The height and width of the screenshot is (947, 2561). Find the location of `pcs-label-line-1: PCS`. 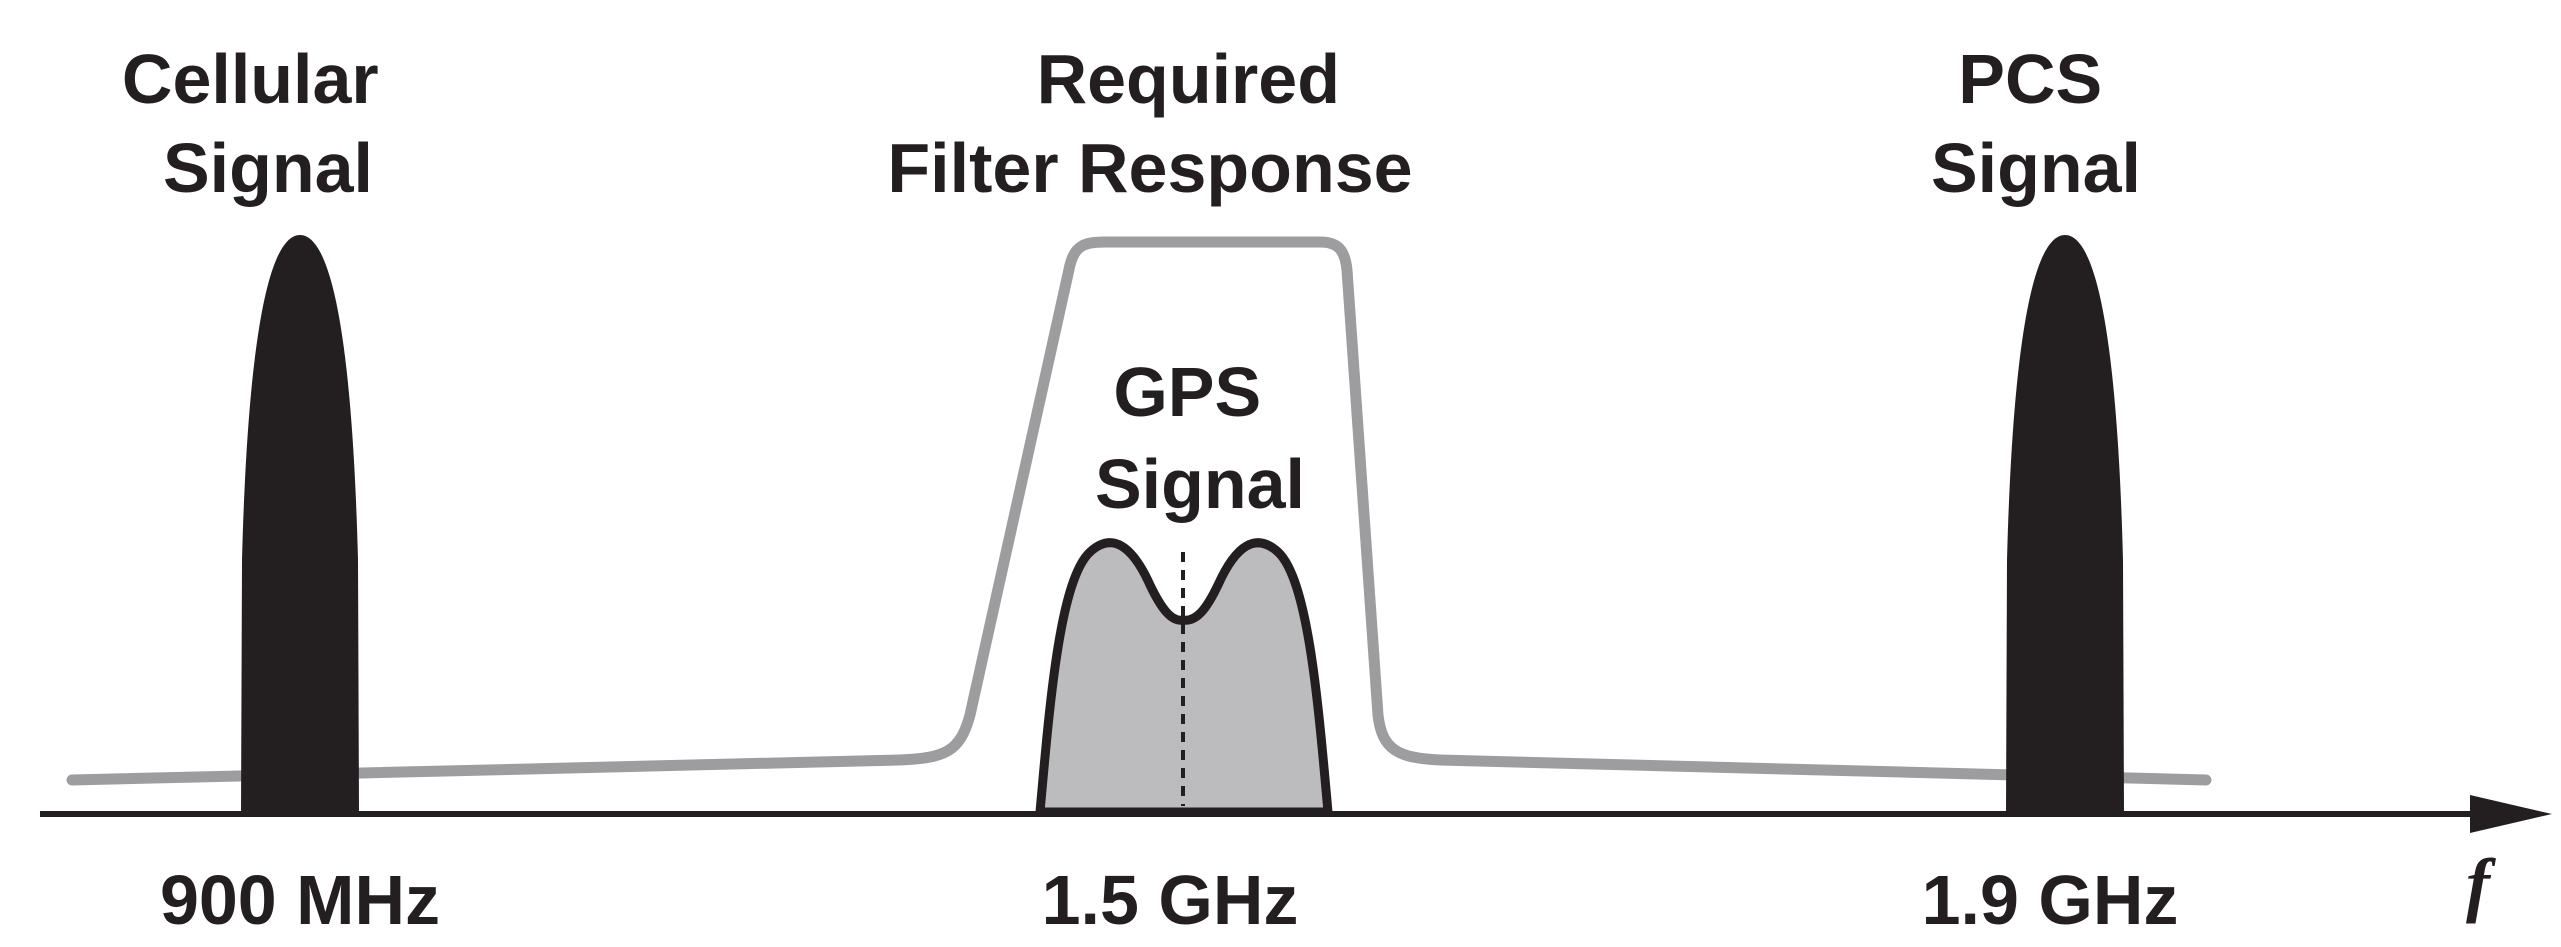

pcs-label-line-1: PCS is located at coordinates (2030, 79).